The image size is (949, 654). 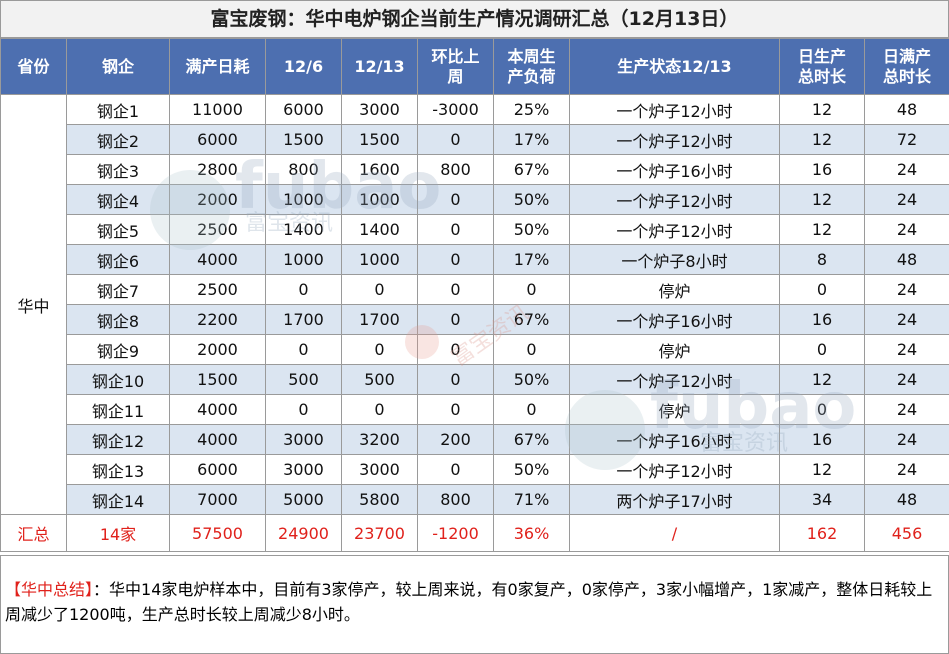 What do you see at coordinates (531, 499) in the screenshot?
I see `table-cell: 71%` at bounding box center [531, 499].